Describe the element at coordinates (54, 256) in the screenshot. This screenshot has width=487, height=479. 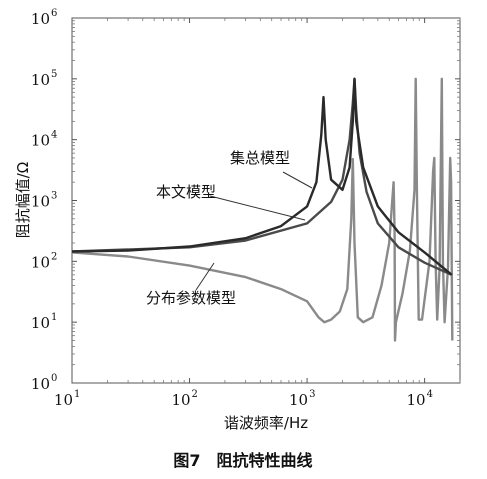
I see `y-tick-exponent: 2` at that location.